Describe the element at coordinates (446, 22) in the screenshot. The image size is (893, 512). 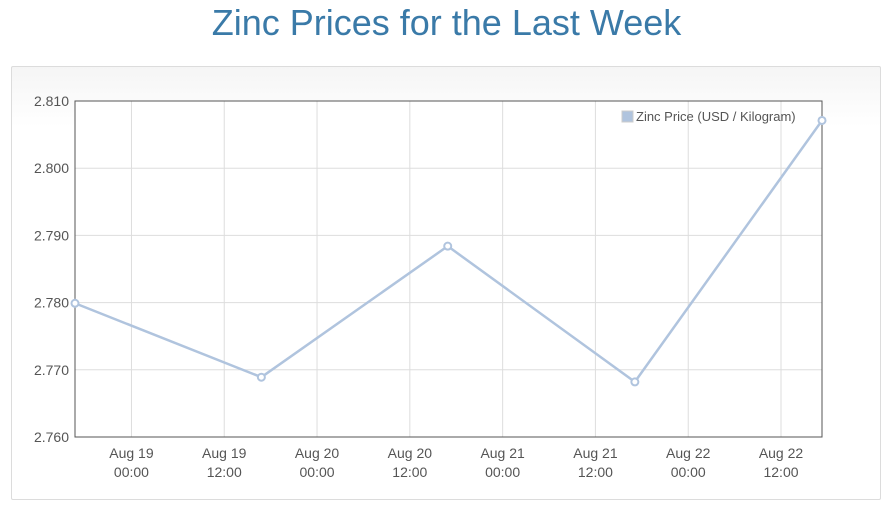
I see `page-title: Zinc Prices for the Last Week` at that location.